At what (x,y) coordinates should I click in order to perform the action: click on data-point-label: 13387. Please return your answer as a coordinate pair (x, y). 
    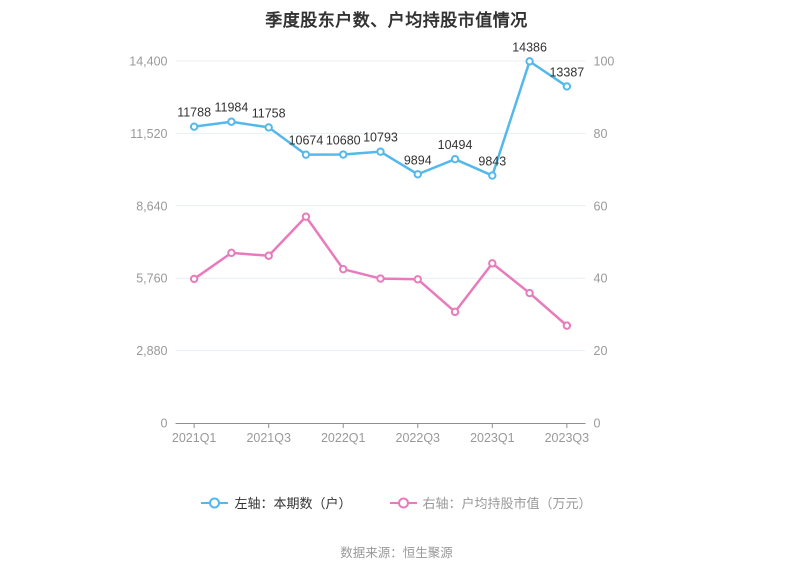
    Looking at the image, I should click on (566, 72).